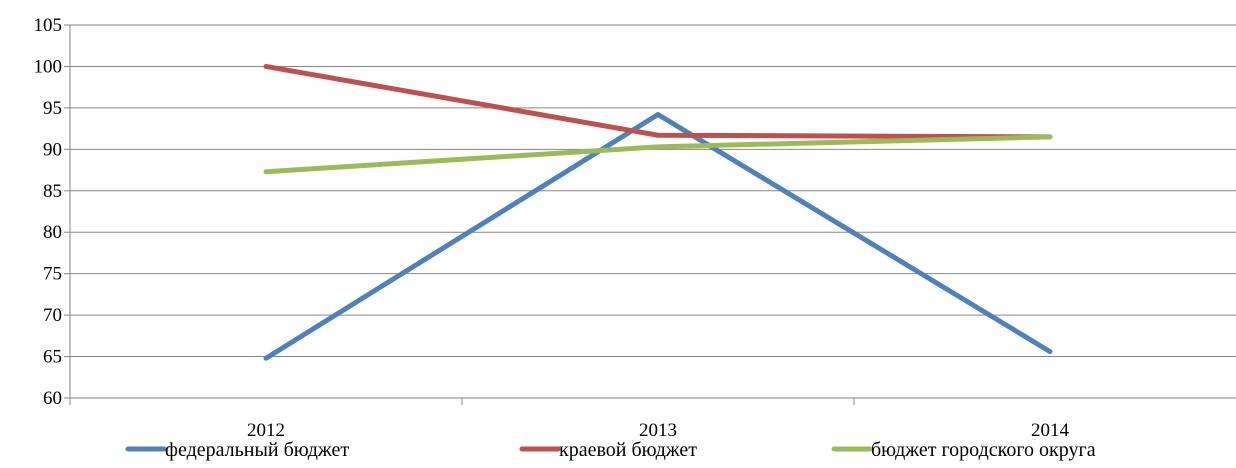 The height and width of the screenshot is (468, 1236). I want to click on y-tick-label: 70, so click(52, 315).